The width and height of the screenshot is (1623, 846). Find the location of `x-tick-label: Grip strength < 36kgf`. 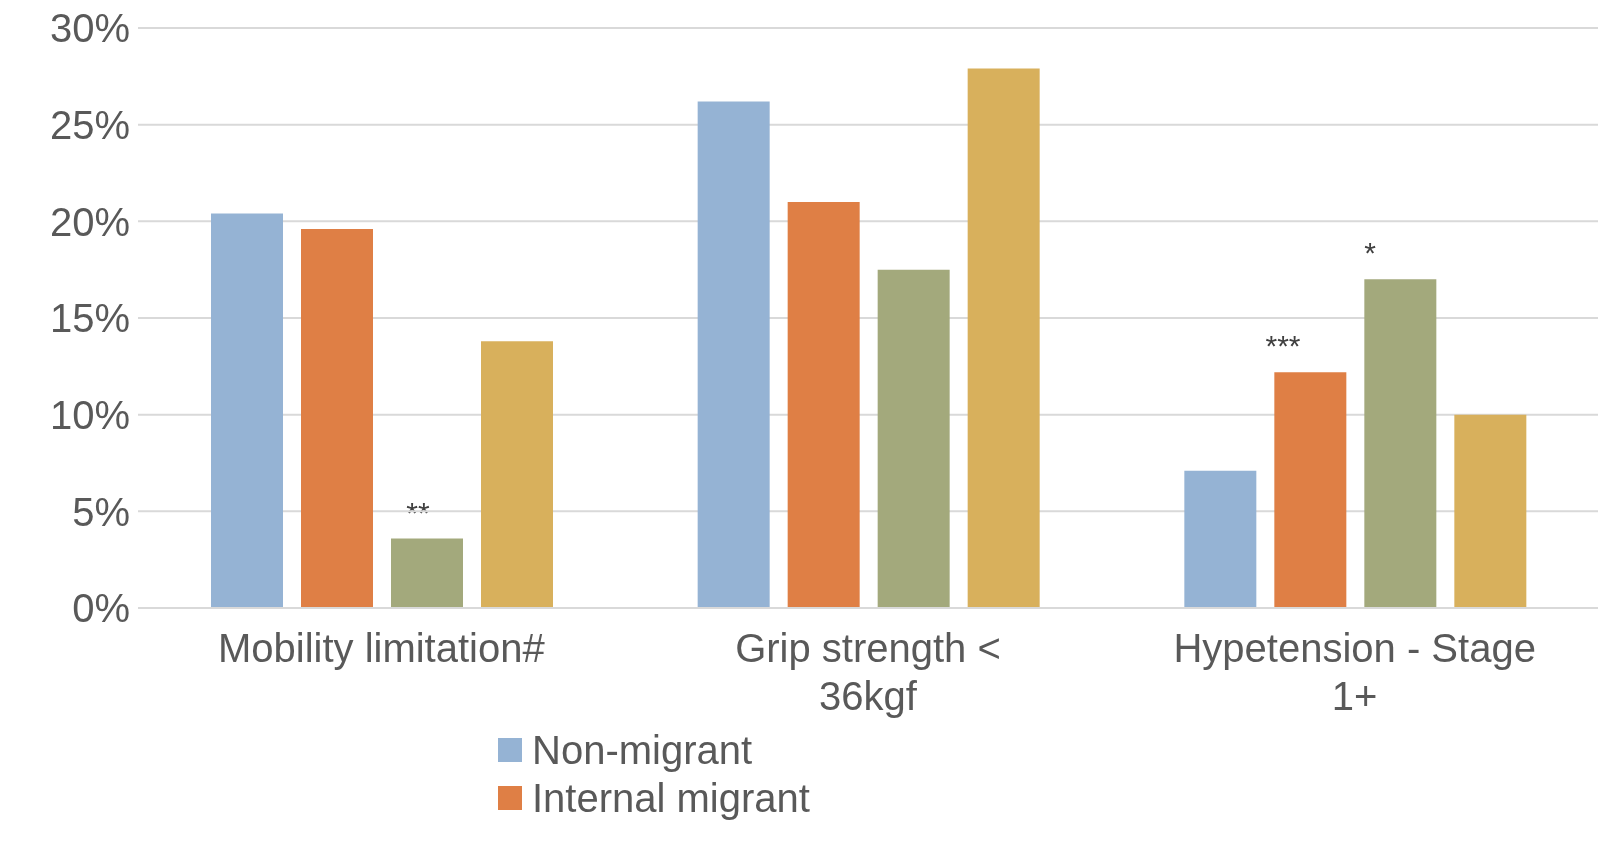

x-tick-label: Grip strength < 36kgf is located at coordinates (868, 672).